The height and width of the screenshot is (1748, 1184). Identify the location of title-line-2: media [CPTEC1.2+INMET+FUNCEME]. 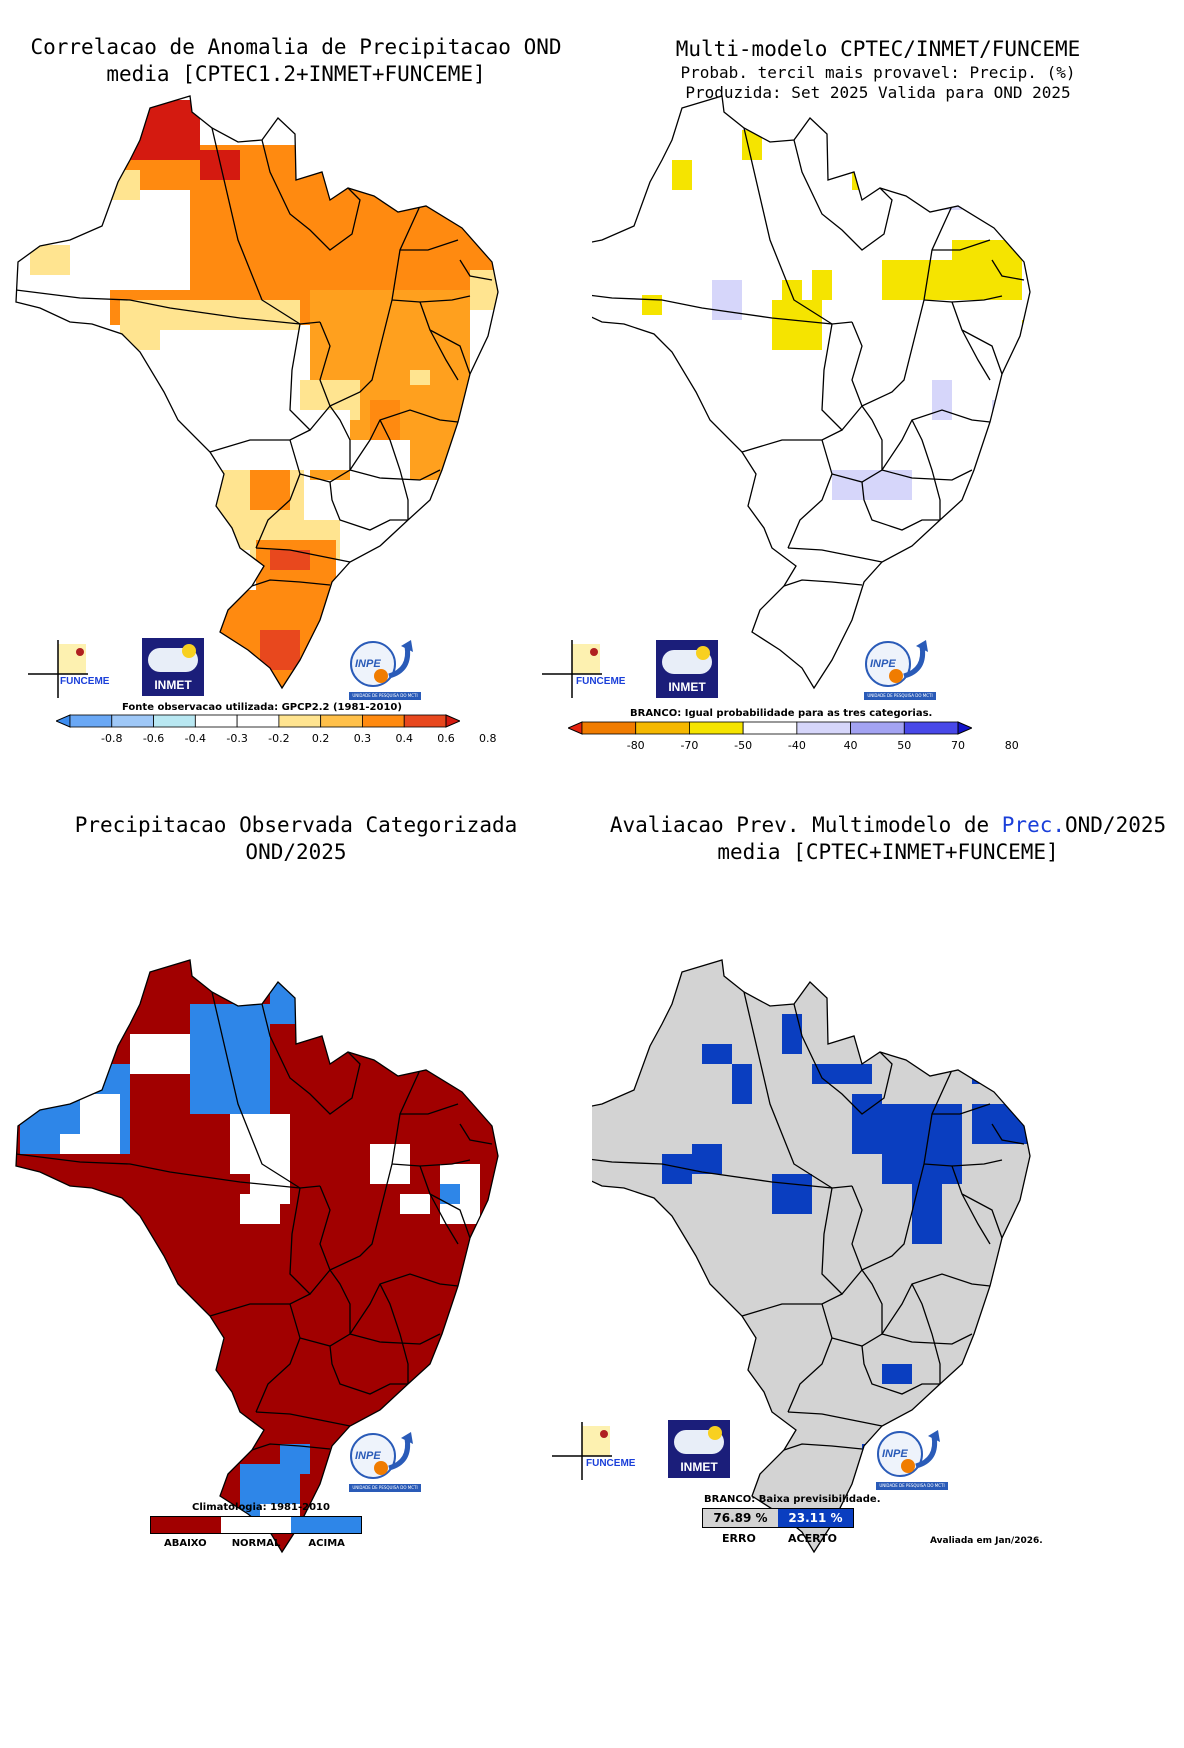
(296, 74).